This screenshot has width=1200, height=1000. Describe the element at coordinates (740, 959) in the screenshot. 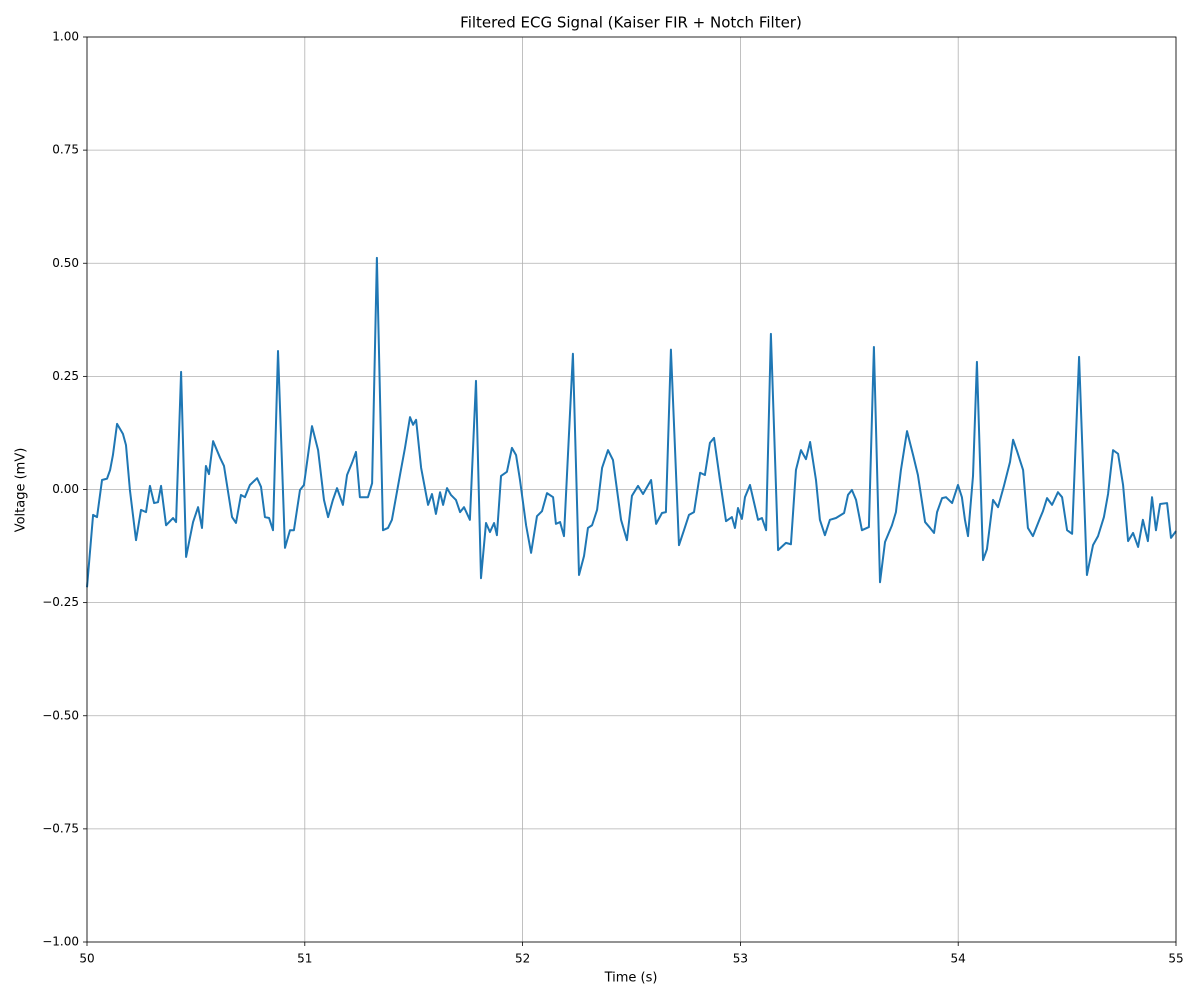

I see `x-tick-label: 53` at that location.